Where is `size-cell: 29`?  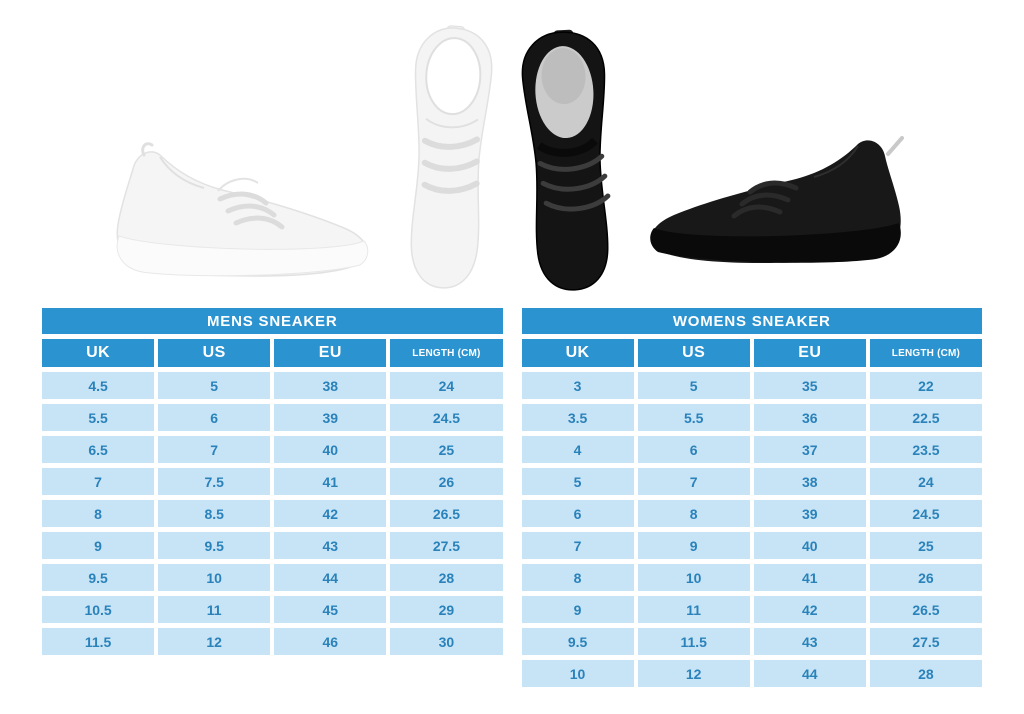 size-cell: 29 is located at coordinates (446, 609).